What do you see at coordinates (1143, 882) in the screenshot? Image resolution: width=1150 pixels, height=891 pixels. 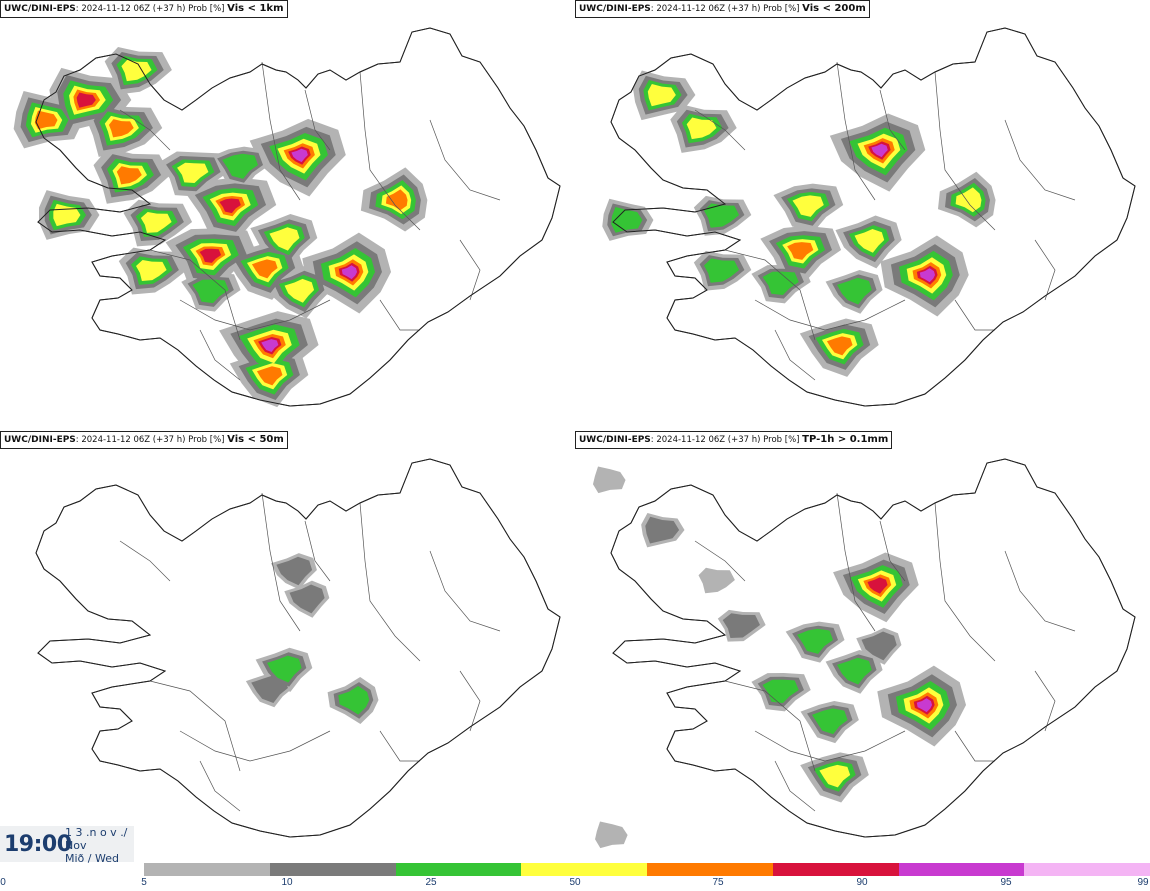 I see `legend-tick-label: 99` at bounding box center [1143, 882].